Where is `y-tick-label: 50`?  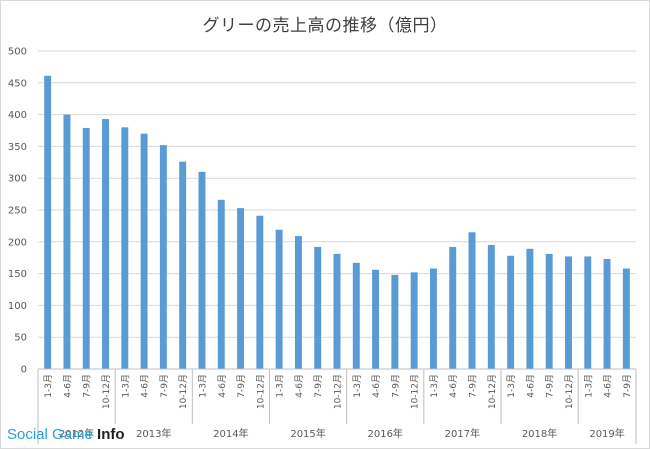
y-tick-label: 50 is located at coordinates (20, 338).